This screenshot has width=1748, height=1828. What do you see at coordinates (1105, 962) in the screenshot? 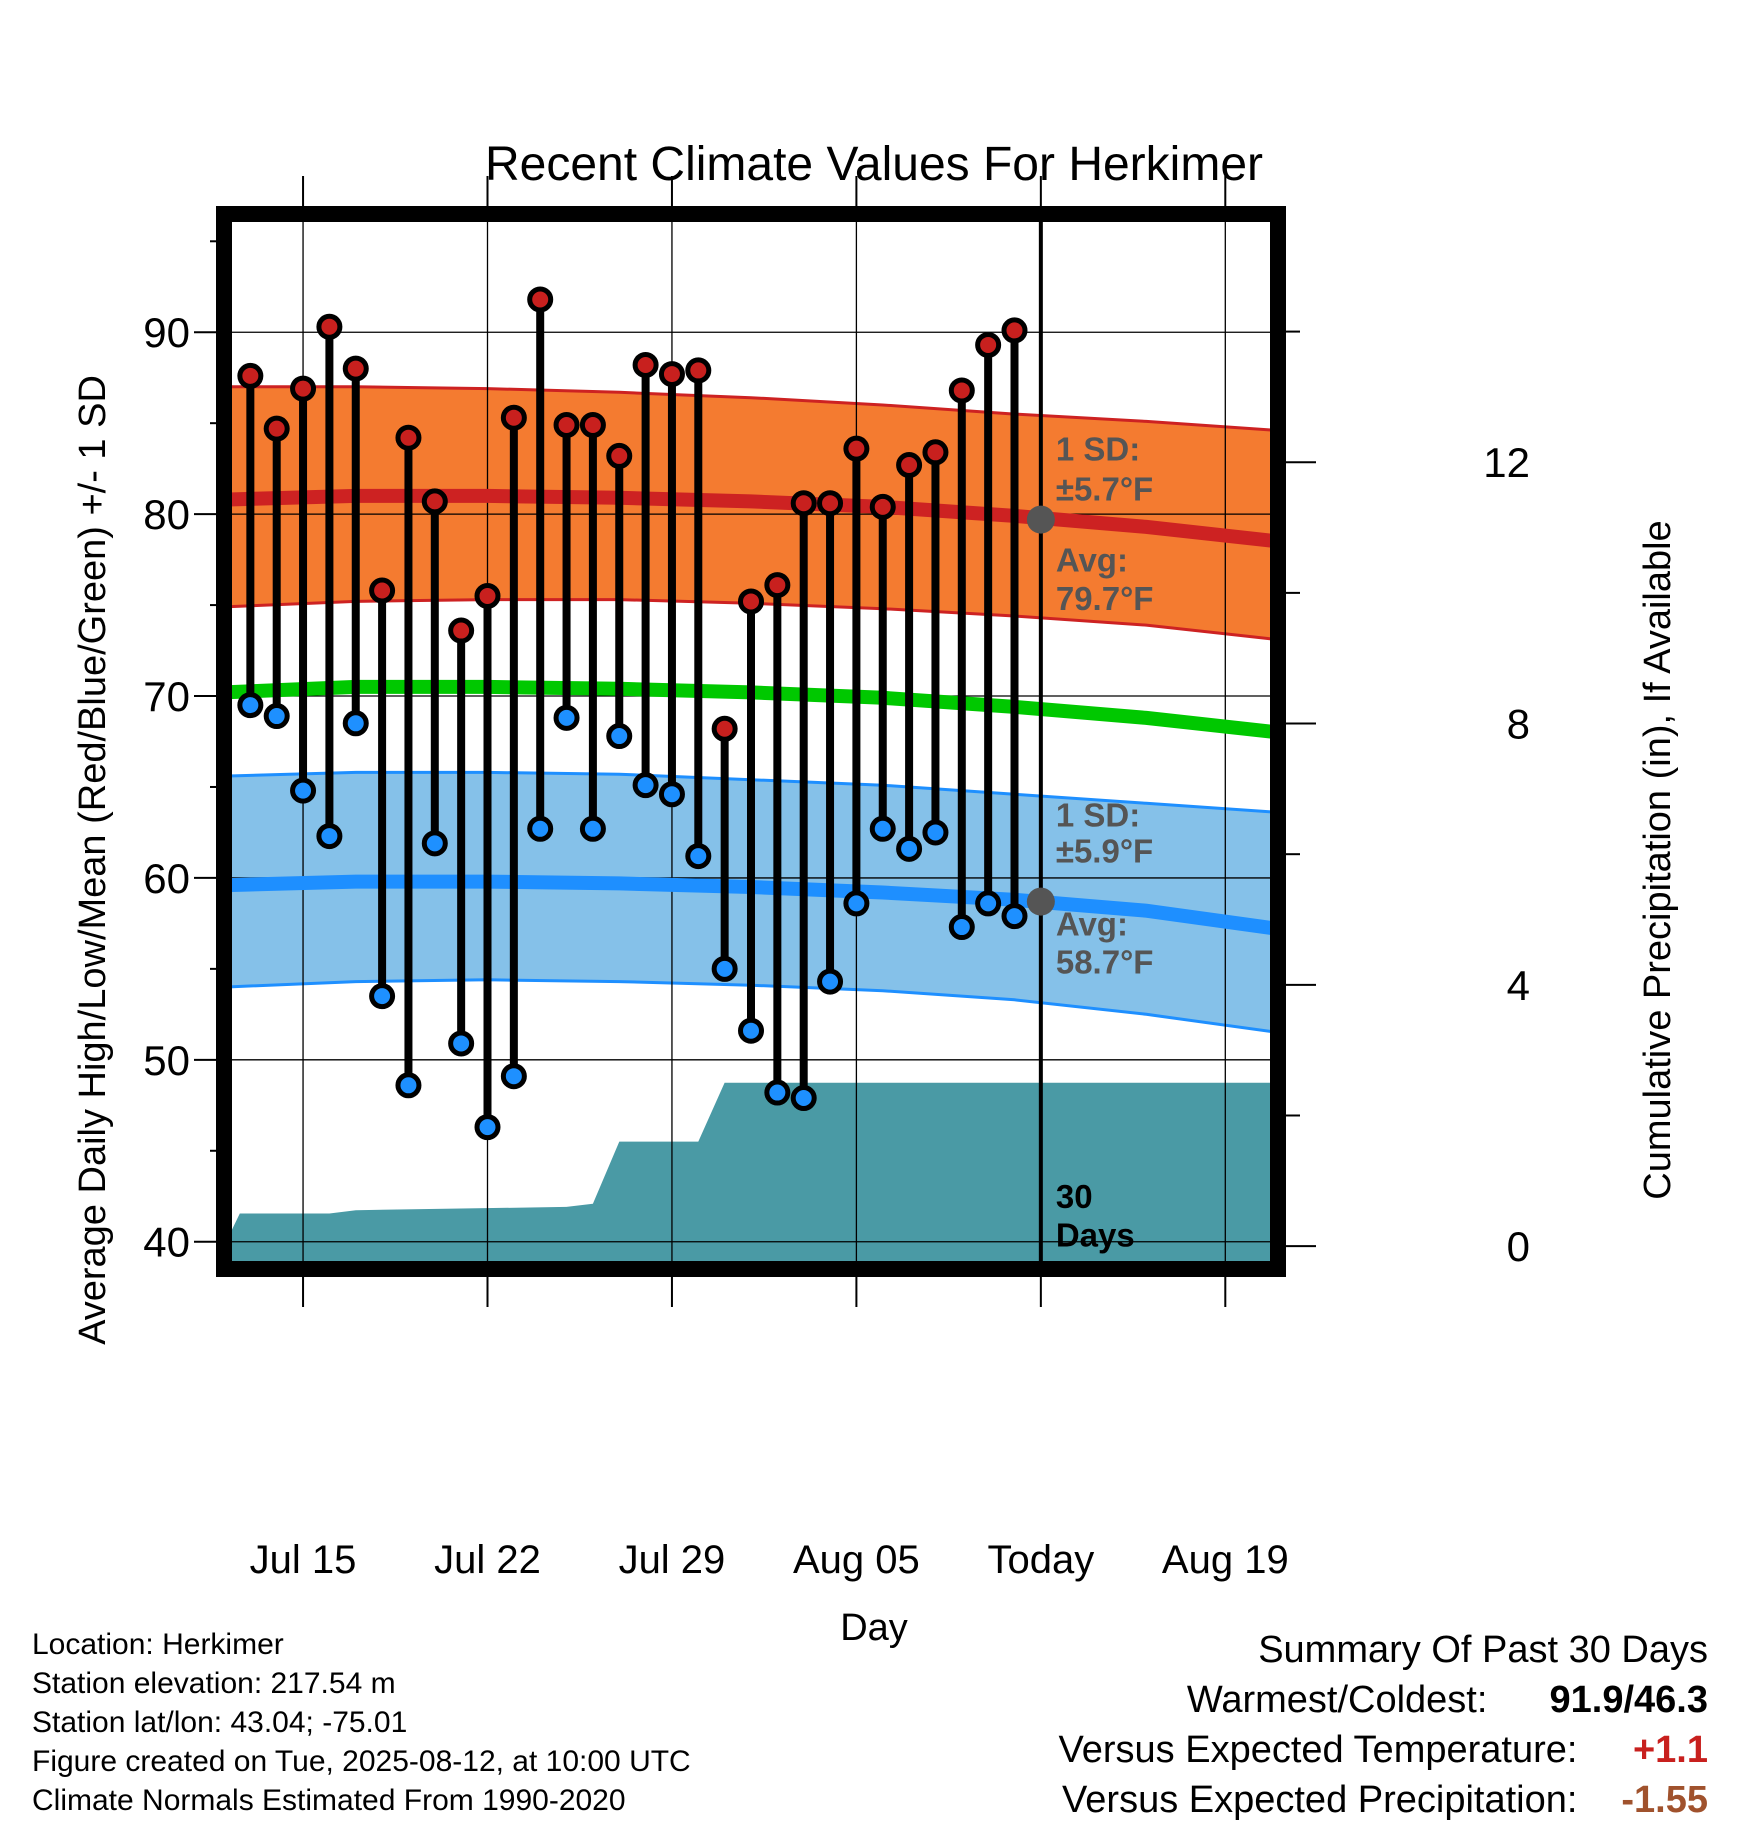
I see `low-avg-value: 58.7°F` at bounding box center [1105, 962].